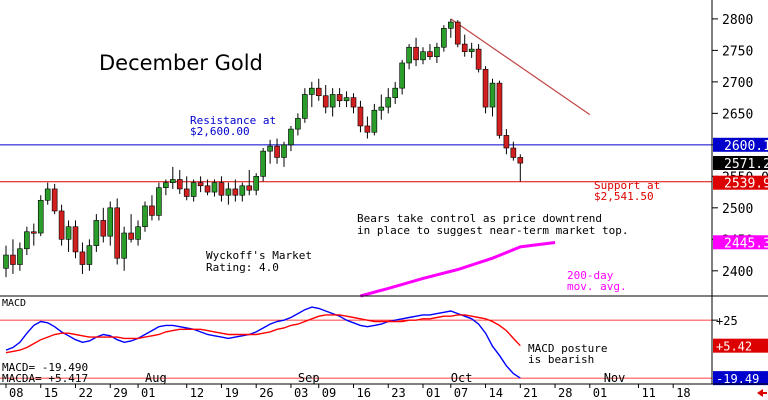  Describe the element at coordinates (496, 393) in the screenshot. I see `time-tick-label: 14` at that location.